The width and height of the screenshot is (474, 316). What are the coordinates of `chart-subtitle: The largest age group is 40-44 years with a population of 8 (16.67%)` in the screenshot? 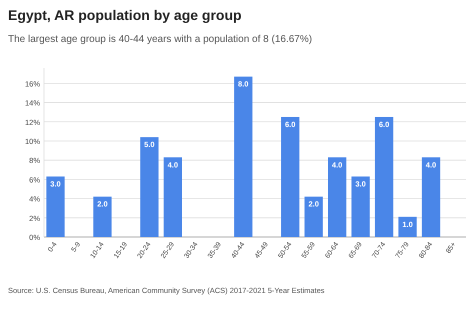 It's located at (160, 39).